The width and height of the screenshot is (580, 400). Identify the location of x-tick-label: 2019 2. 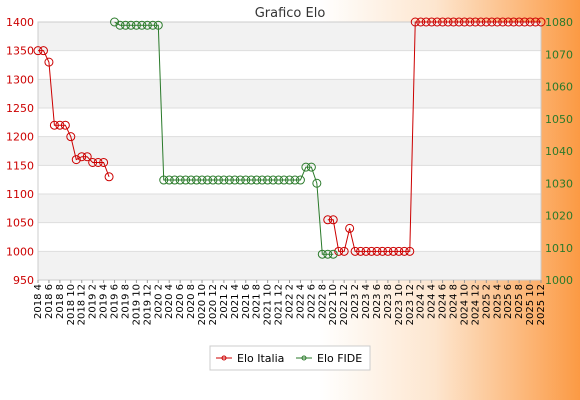
(93, 301).